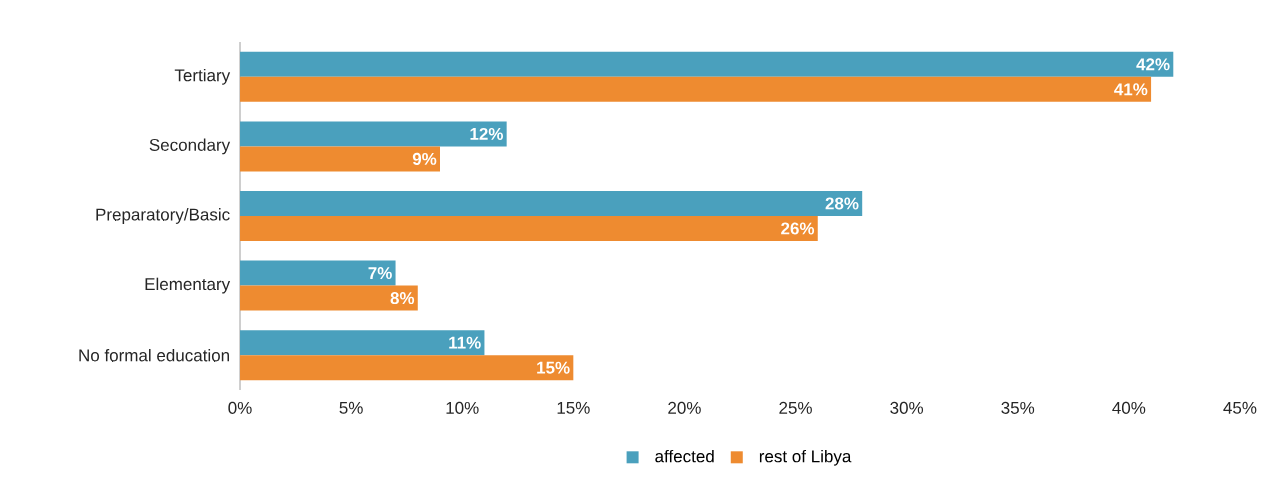 The height and width of the screenshot is (492, 1288). What do you see at coordinates (1018, 407) in the screenshot?
I see `x-tick-label: 35%` at bounding box center [1018, 407].